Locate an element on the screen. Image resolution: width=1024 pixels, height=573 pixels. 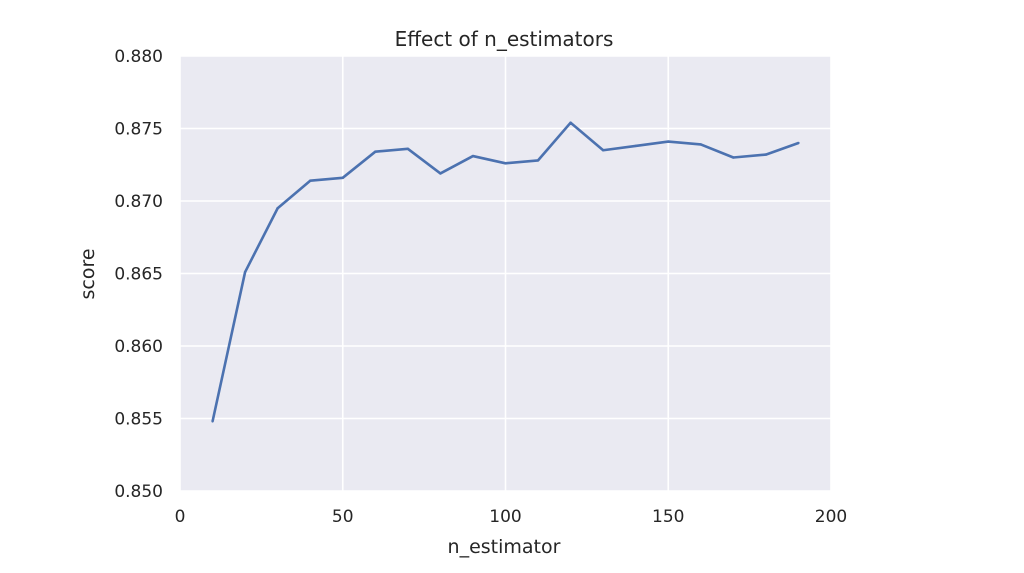
y-tick-label: 0.865 is located at coordinates (138, 275).